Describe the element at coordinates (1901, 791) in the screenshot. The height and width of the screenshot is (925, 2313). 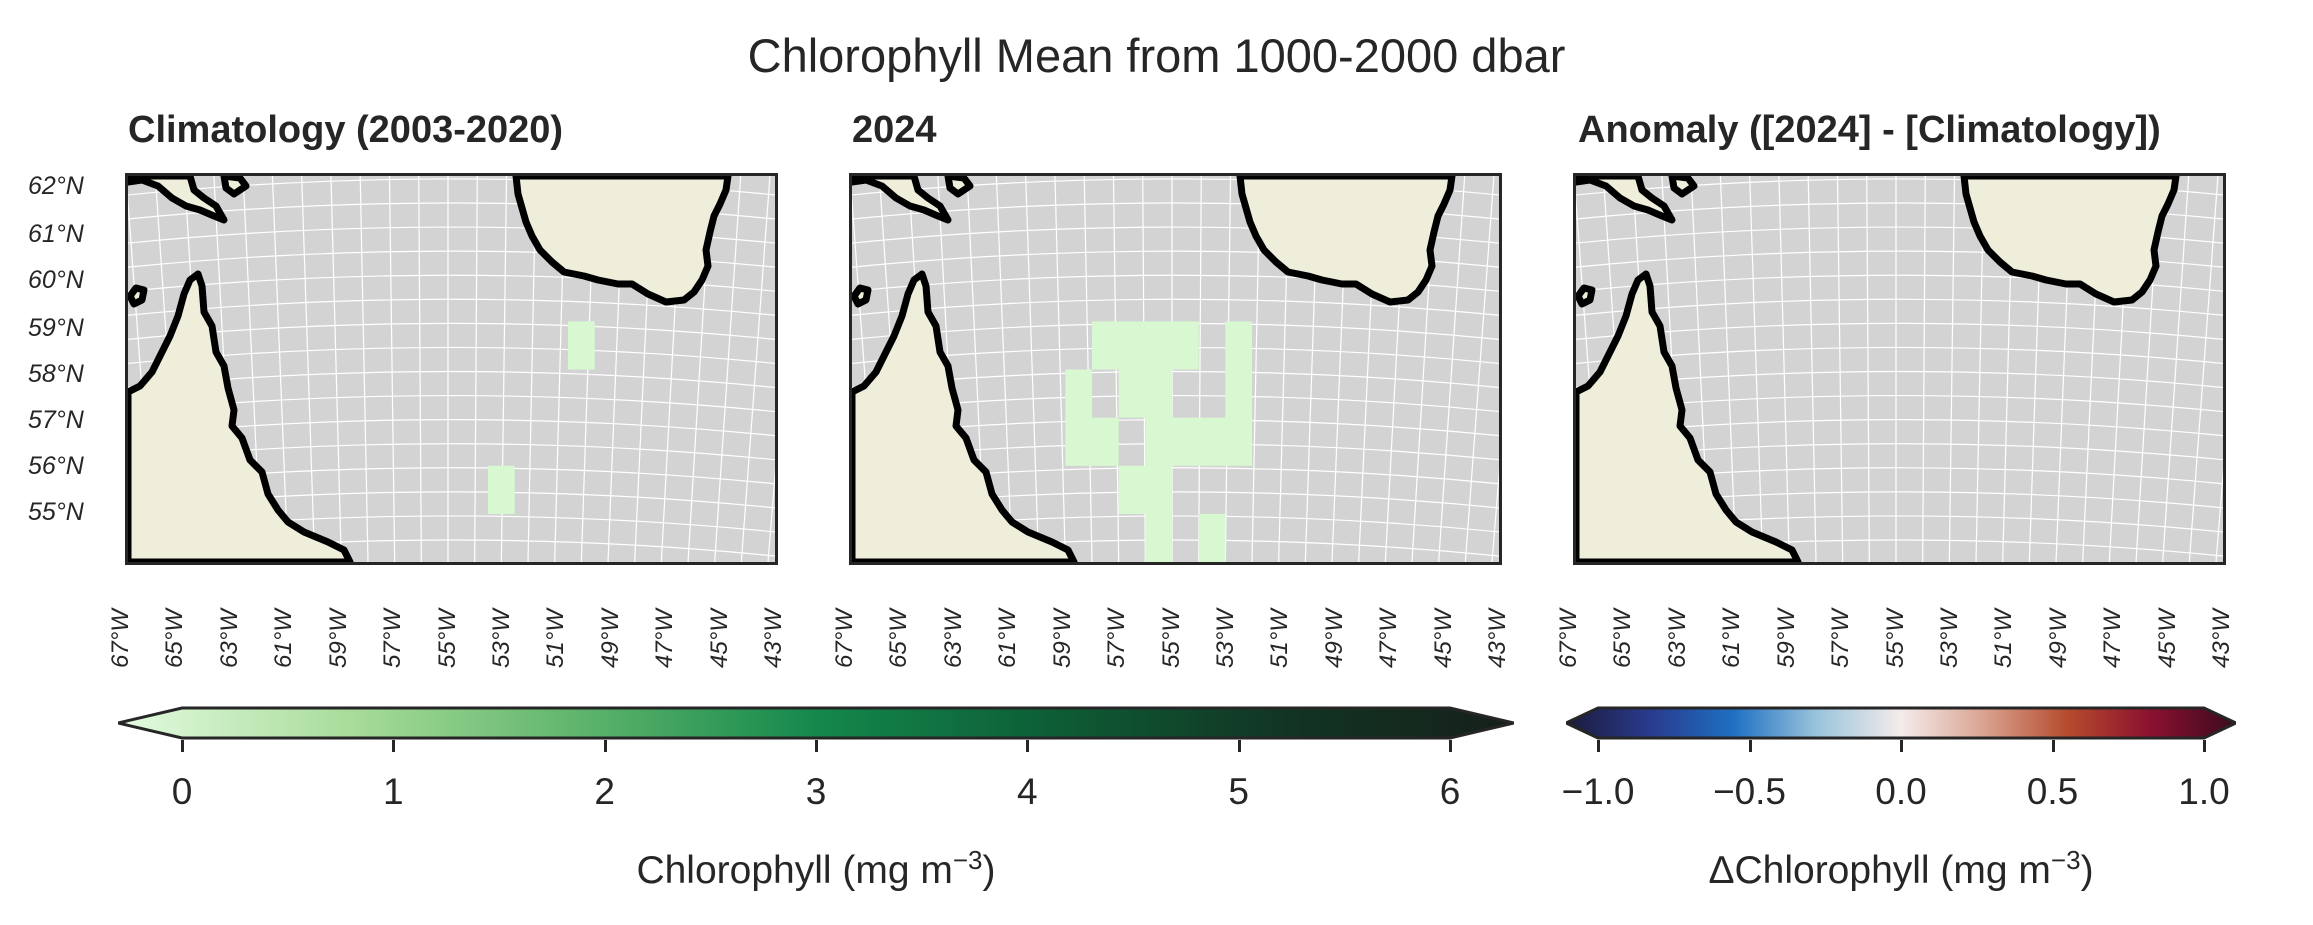
I see `colorbar-anomaly-tick-label: 0.0` at that location.